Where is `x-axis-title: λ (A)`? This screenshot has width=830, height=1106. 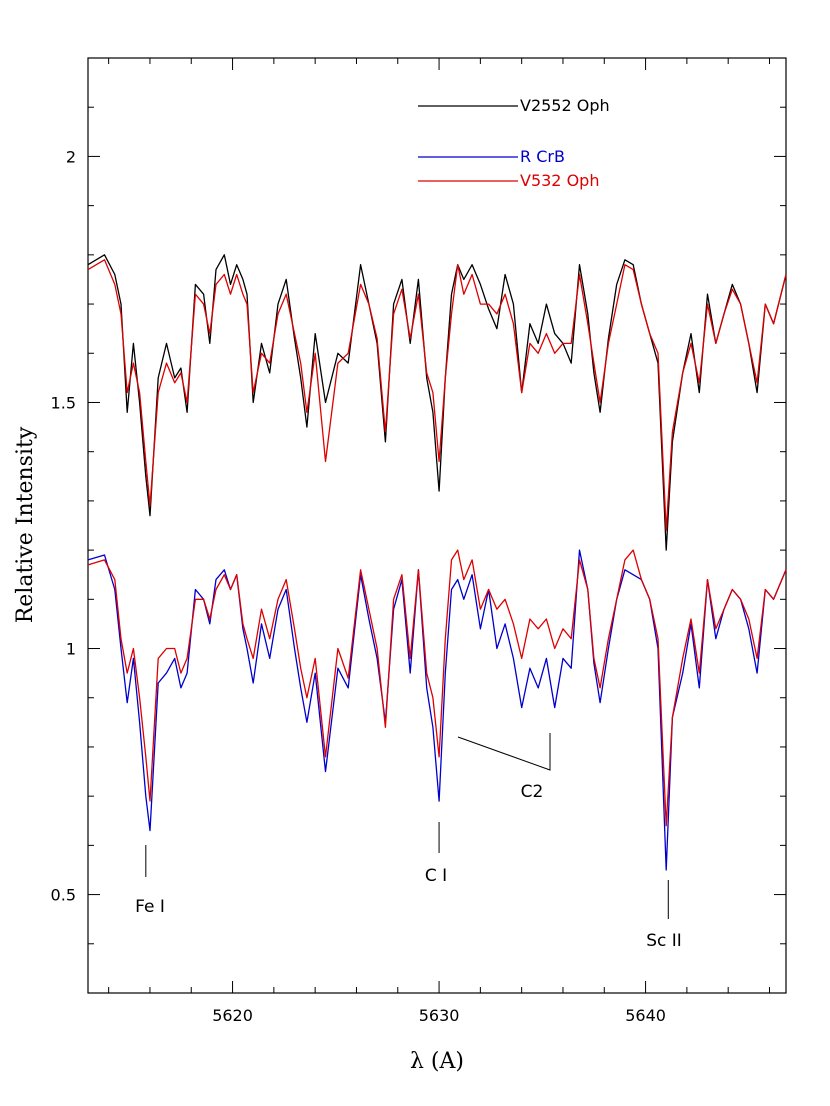
x-axis-title: λ (A) is located at coordinates (437, 1061).